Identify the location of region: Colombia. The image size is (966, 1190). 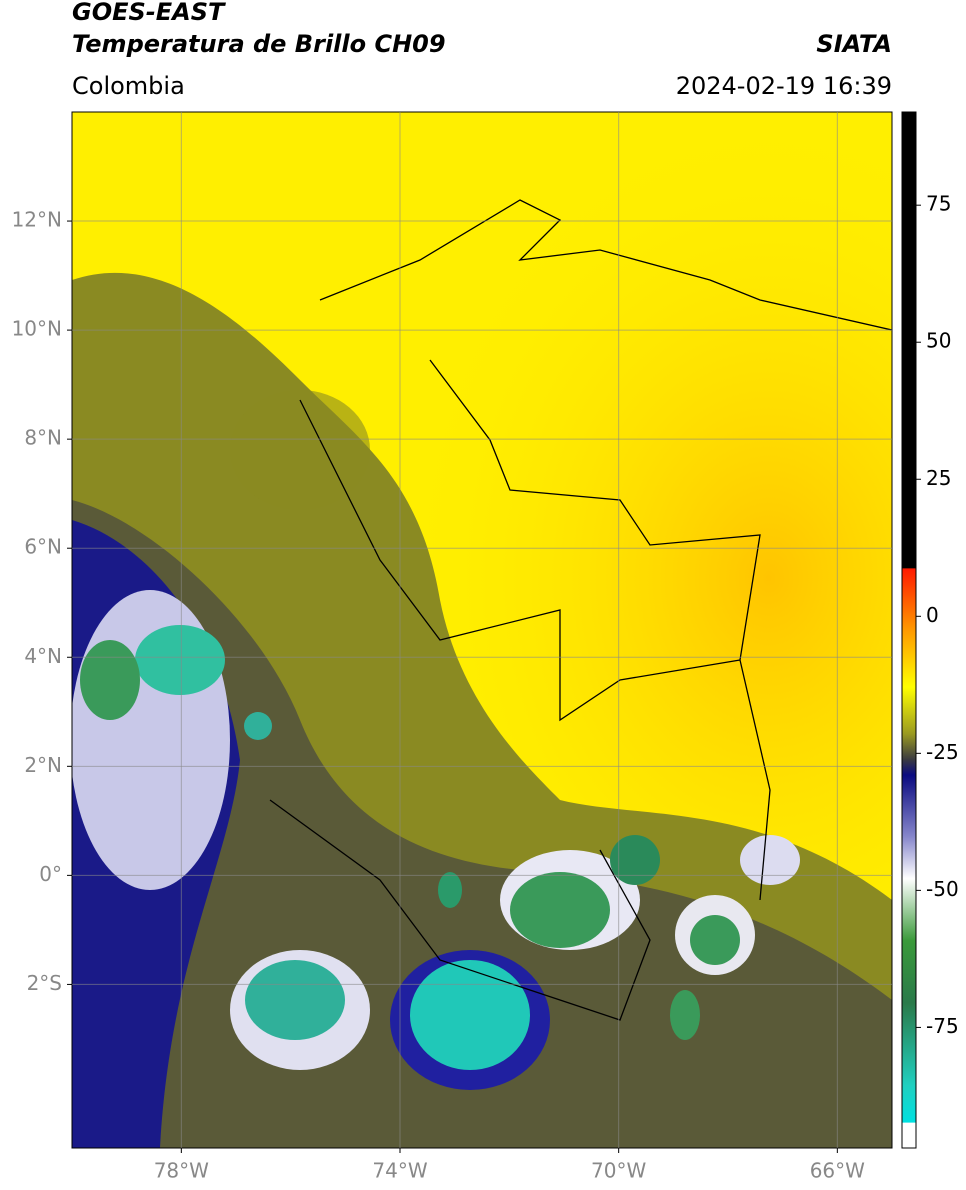
(128, 86).